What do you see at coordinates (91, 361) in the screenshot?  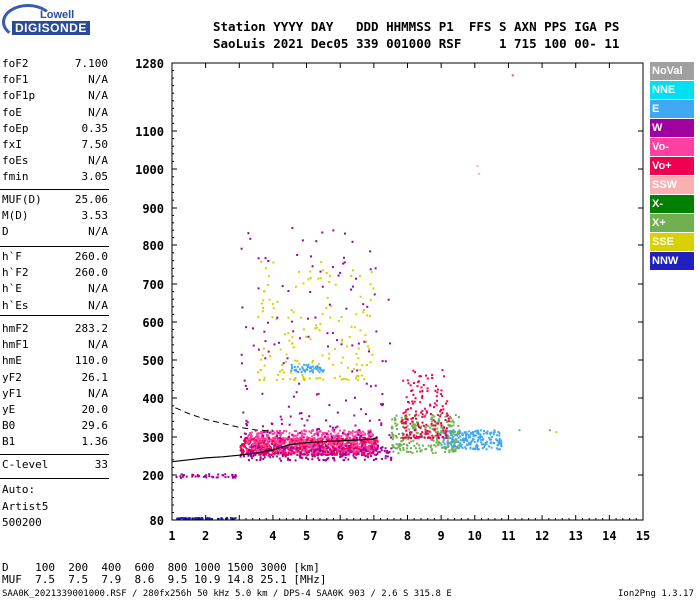 I see `param-value: 110.0` at bounding box center [91, 361].